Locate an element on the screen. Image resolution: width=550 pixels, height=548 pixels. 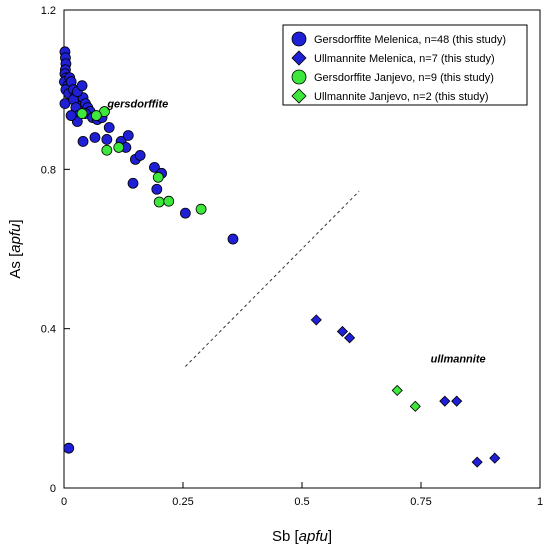
legend-entry: Ullmannite Janjevo, n=2 (this study) is located at coordinates (401, 97).